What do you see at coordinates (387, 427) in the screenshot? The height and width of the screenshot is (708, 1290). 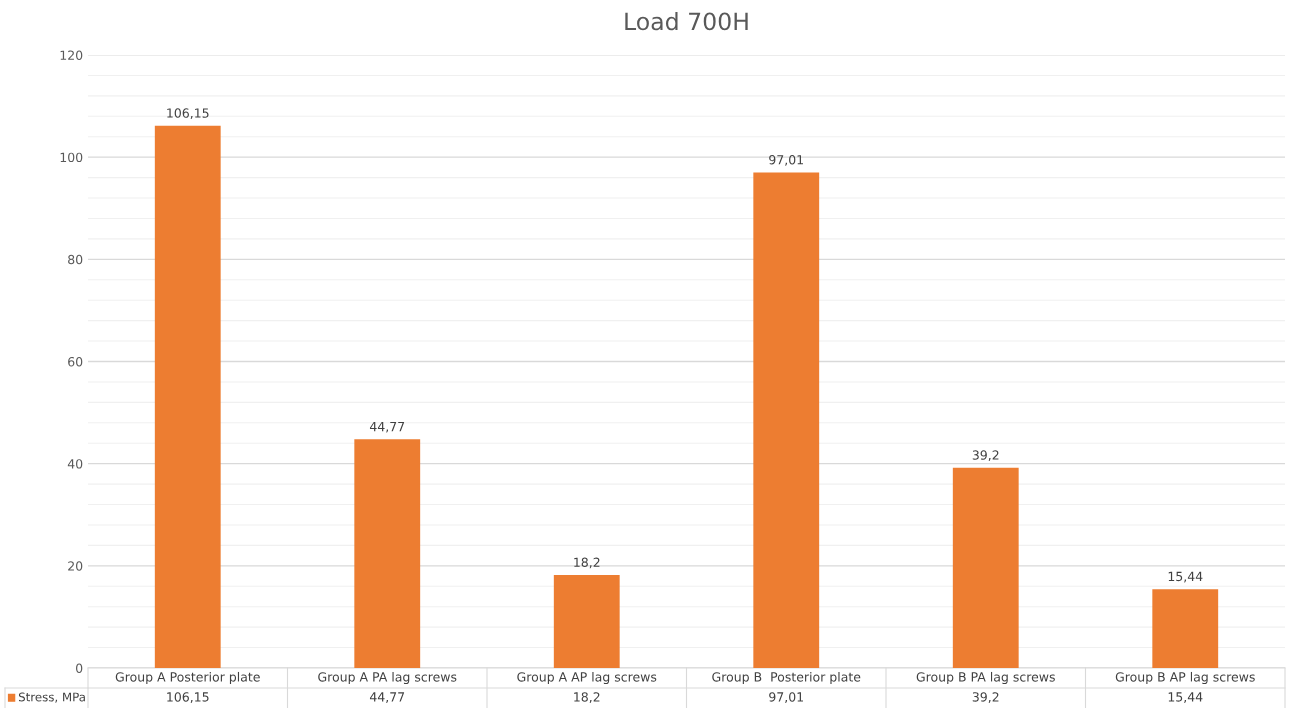 I see `text: 44,77` at bounding box center [387, 427].